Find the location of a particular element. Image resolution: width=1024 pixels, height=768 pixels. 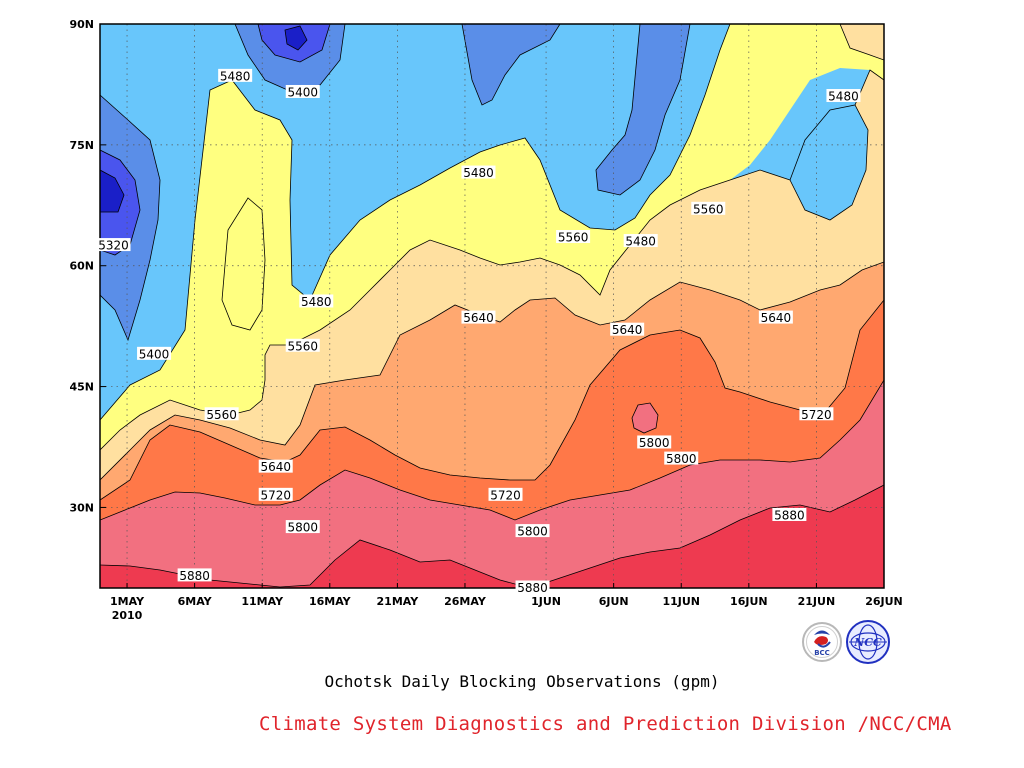

band-5320-5400-right is located at coordinates (643, 109).